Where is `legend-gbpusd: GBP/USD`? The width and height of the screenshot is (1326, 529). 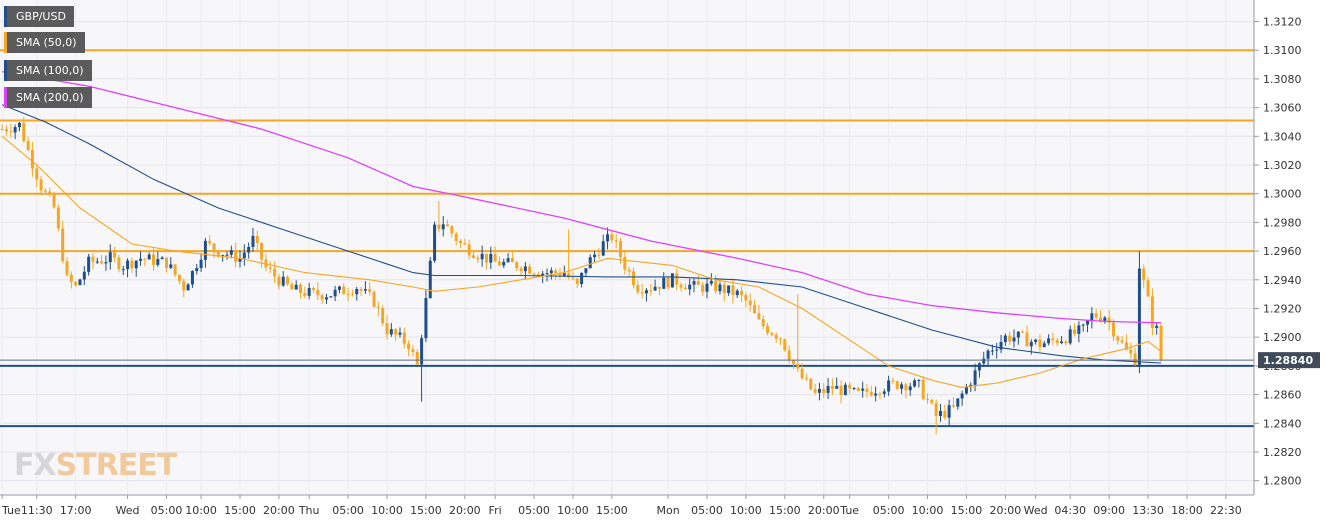 legend-gbpusd: GBP/USD is located at coordinates (39, 16).